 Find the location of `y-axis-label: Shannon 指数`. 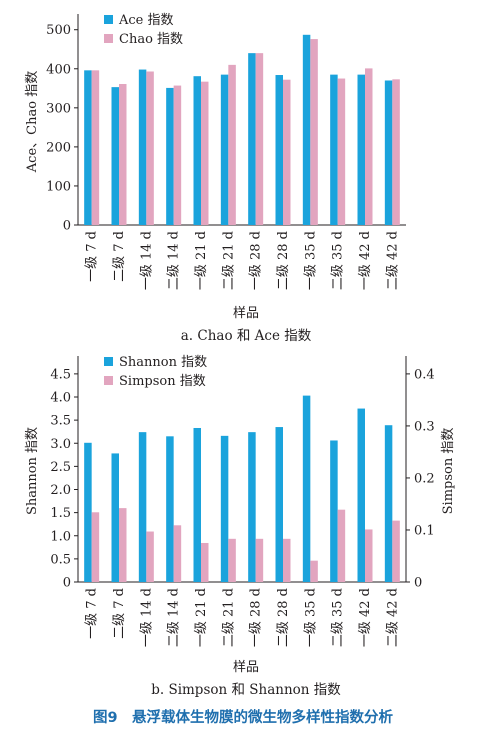

y-axis-label: Shannon 指数 is located at coordinates (32, 471).